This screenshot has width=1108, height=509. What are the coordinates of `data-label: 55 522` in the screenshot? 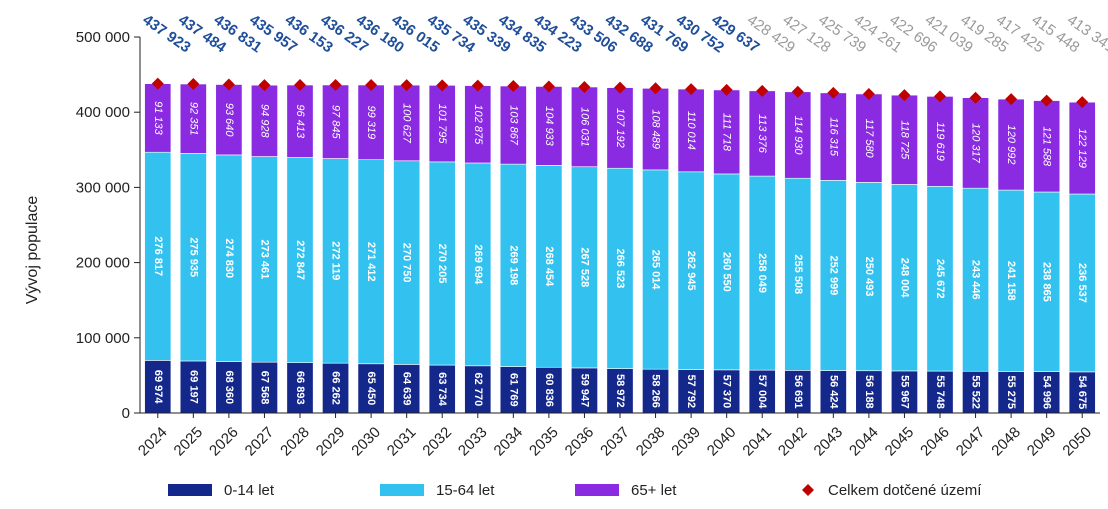 It's located at (976, 392).